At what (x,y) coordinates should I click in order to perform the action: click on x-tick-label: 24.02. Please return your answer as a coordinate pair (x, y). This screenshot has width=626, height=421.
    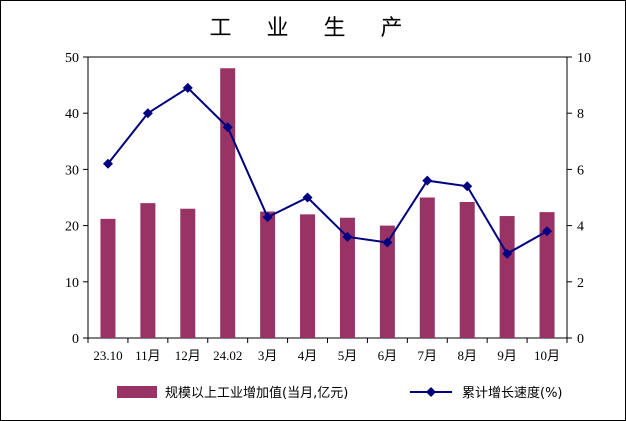
    Looking at the image, I should click on (227, 355).